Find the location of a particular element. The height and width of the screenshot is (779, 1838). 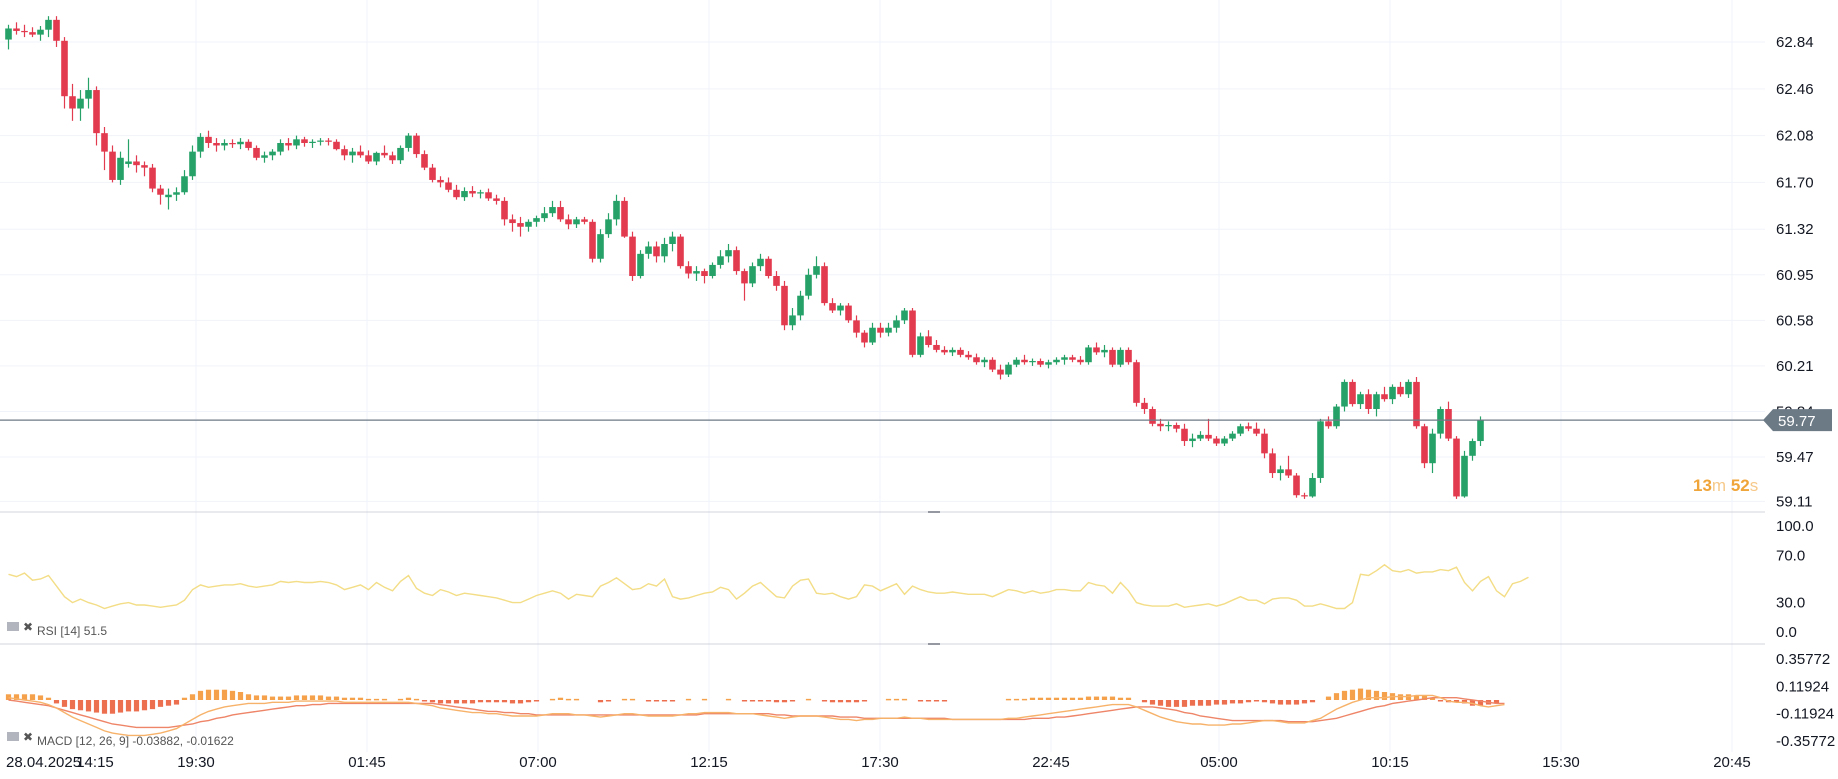

pane-resize-handle is located at coordinates (934, 644).